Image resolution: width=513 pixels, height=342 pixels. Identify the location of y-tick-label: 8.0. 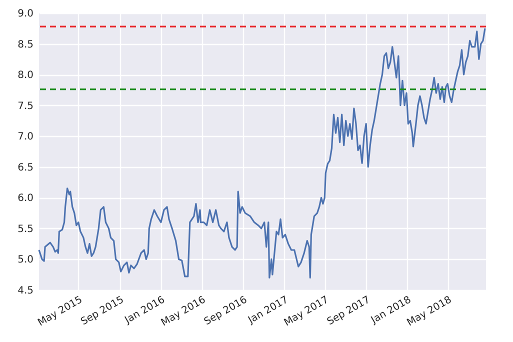
(26, 76).